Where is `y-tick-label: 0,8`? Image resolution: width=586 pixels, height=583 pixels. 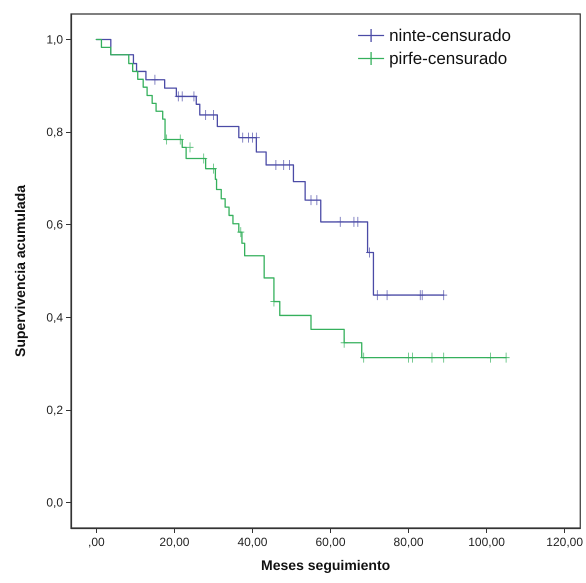 y-tick-label: 0,8 is located at coordinates (55, 132).